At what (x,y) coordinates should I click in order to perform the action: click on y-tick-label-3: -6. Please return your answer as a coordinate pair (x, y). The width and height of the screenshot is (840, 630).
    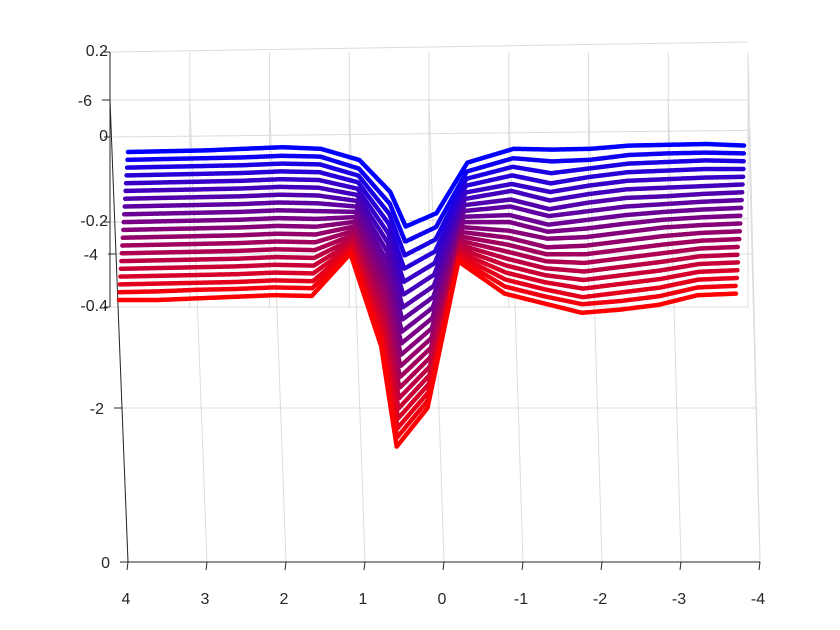
    Looking at the image, I should click on (85, 101).